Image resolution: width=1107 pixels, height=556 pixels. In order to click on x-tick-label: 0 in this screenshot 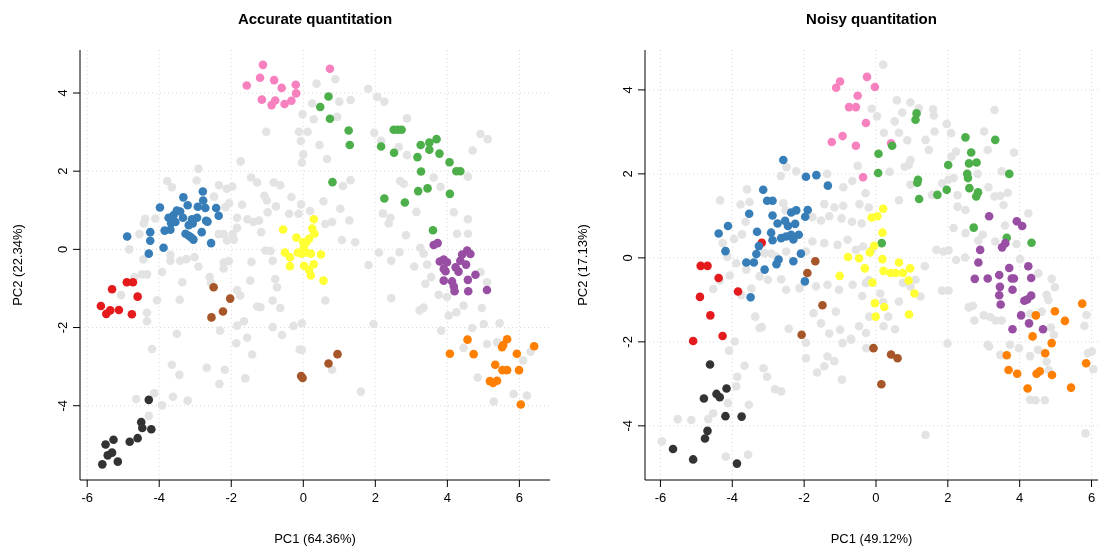, I will do `click(303, 497)`.